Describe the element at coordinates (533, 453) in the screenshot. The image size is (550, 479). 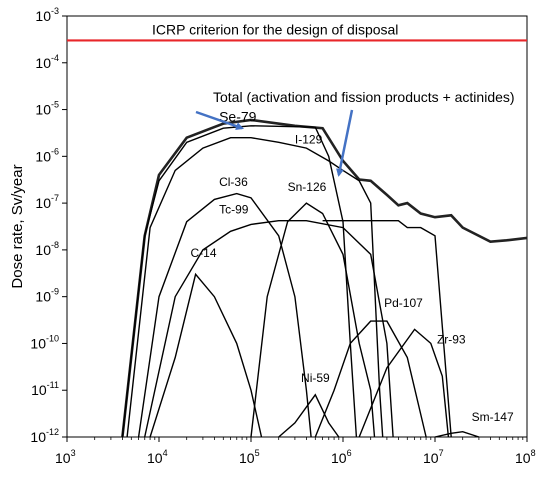
I see `x-tick-exponent: 8` at that location.